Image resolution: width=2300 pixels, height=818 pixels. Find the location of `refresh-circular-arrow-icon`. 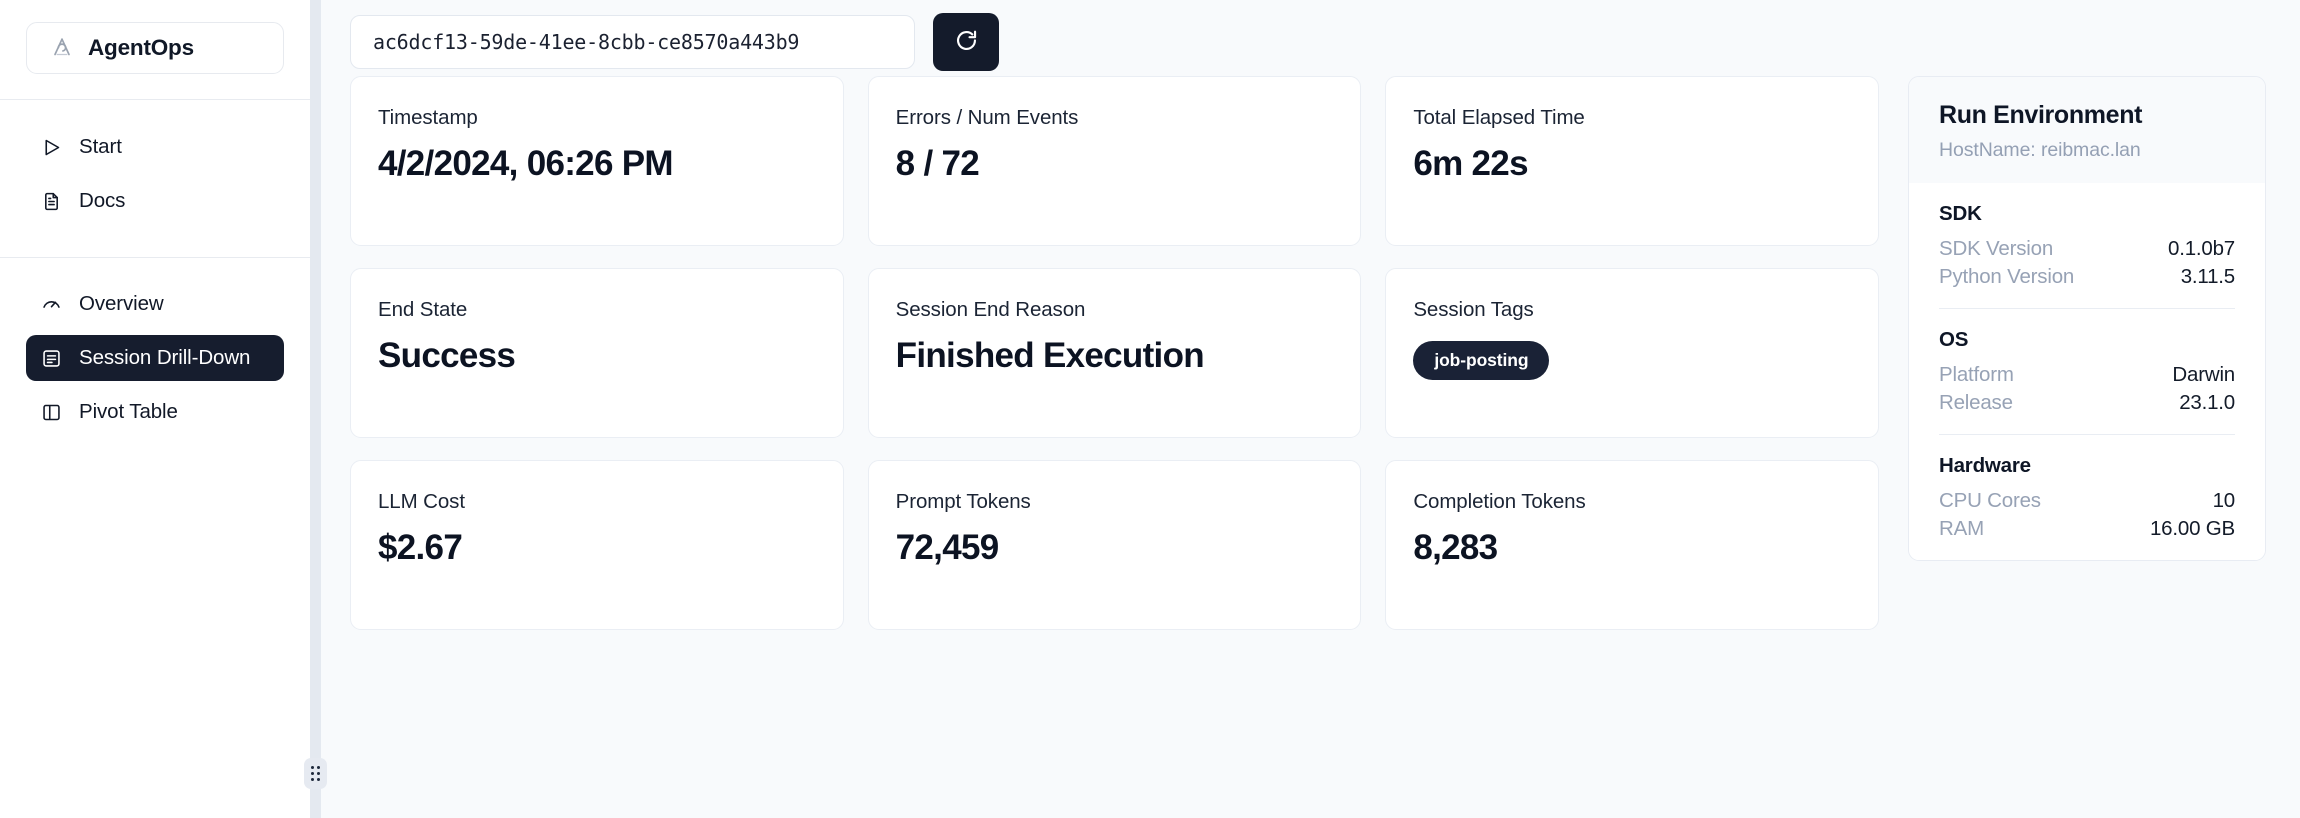

refresh-circular-arrow-icon is located at coordinates (966, 42).